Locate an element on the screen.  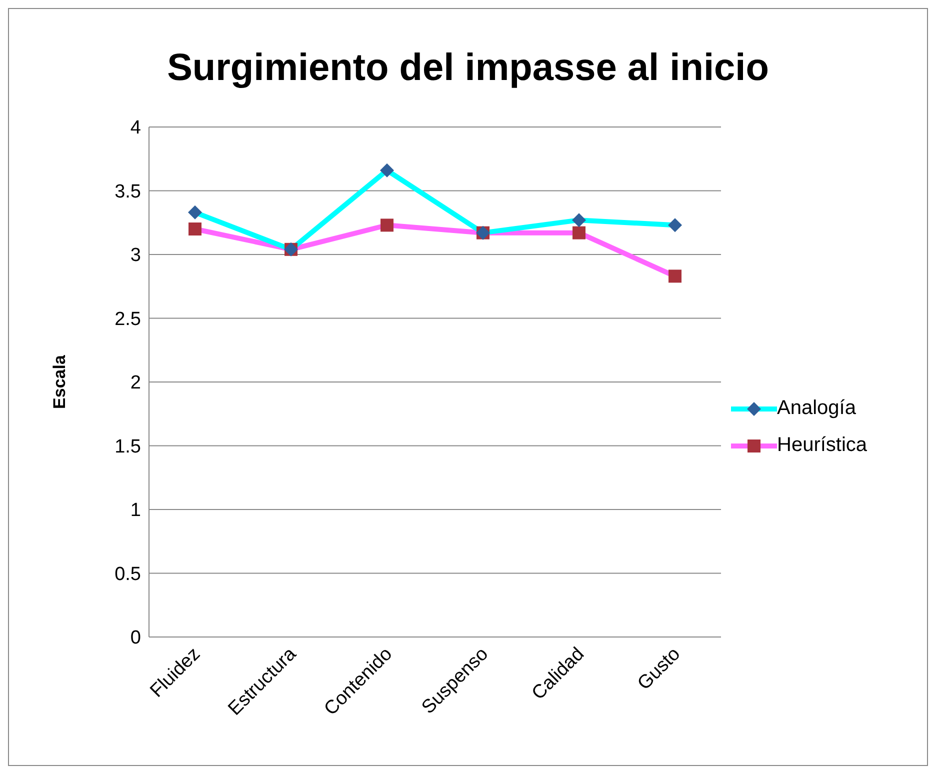
y-tick-label: 0 is located at coordinates (135, 638).